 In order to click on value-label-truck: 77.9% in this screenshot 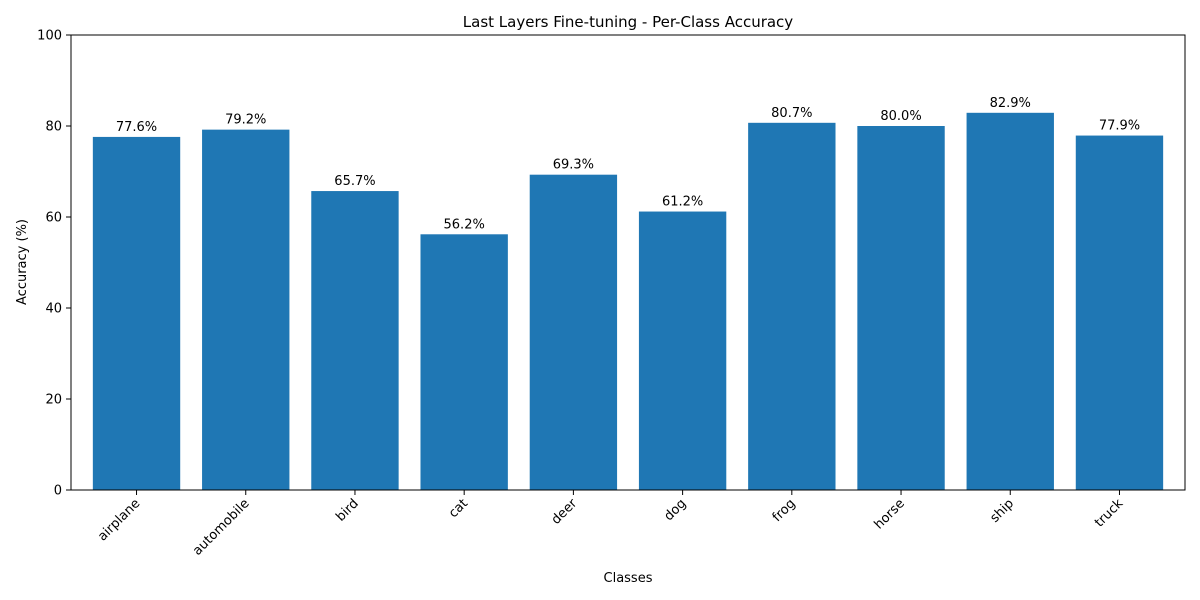, I will do `click(1119, 126)`.